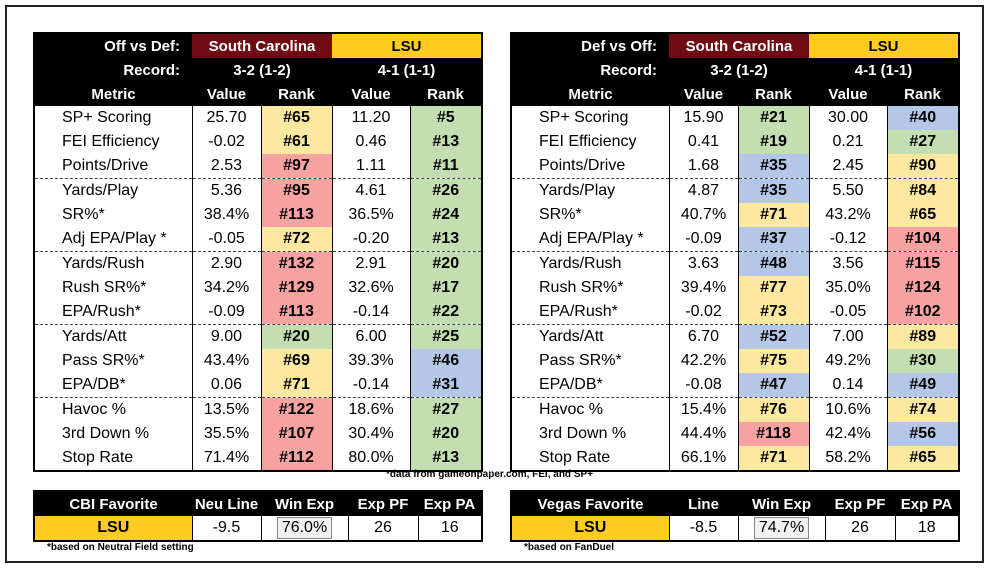  Describe the element at coordinates (226, 409) in the screenshot. I see `team1-value: 13.5%` at that location.